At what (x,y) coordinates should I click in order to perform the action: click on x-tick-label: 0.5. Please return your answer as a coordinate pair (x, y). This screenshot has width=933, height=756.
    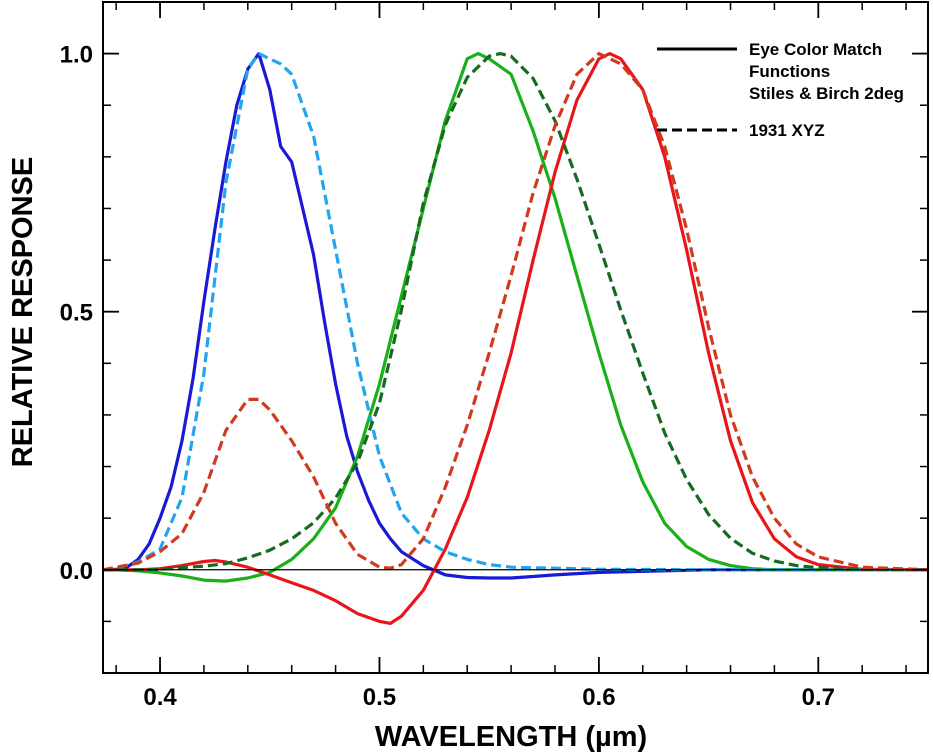
    Looking at the image, I should click on (379, 697).